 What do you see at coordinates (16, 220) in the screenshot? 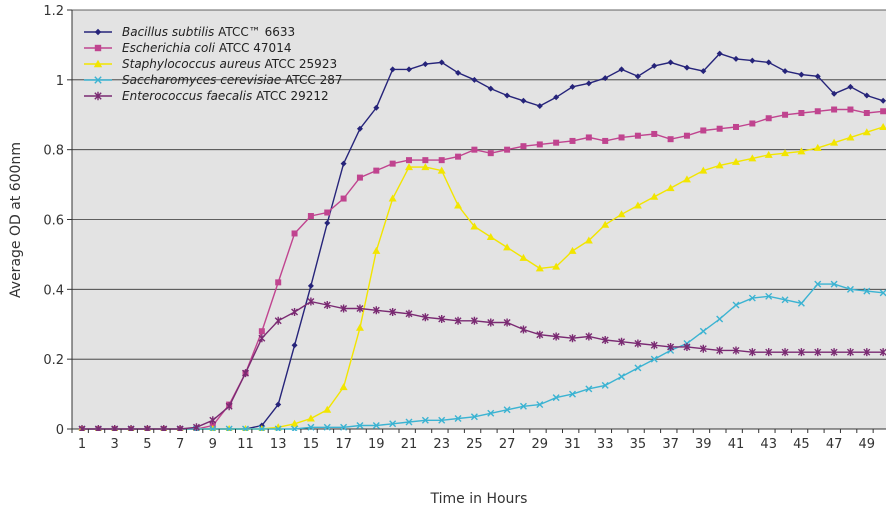
I see `y-axis-label: Average OD at 600nm` at bounding box center [16, 220].